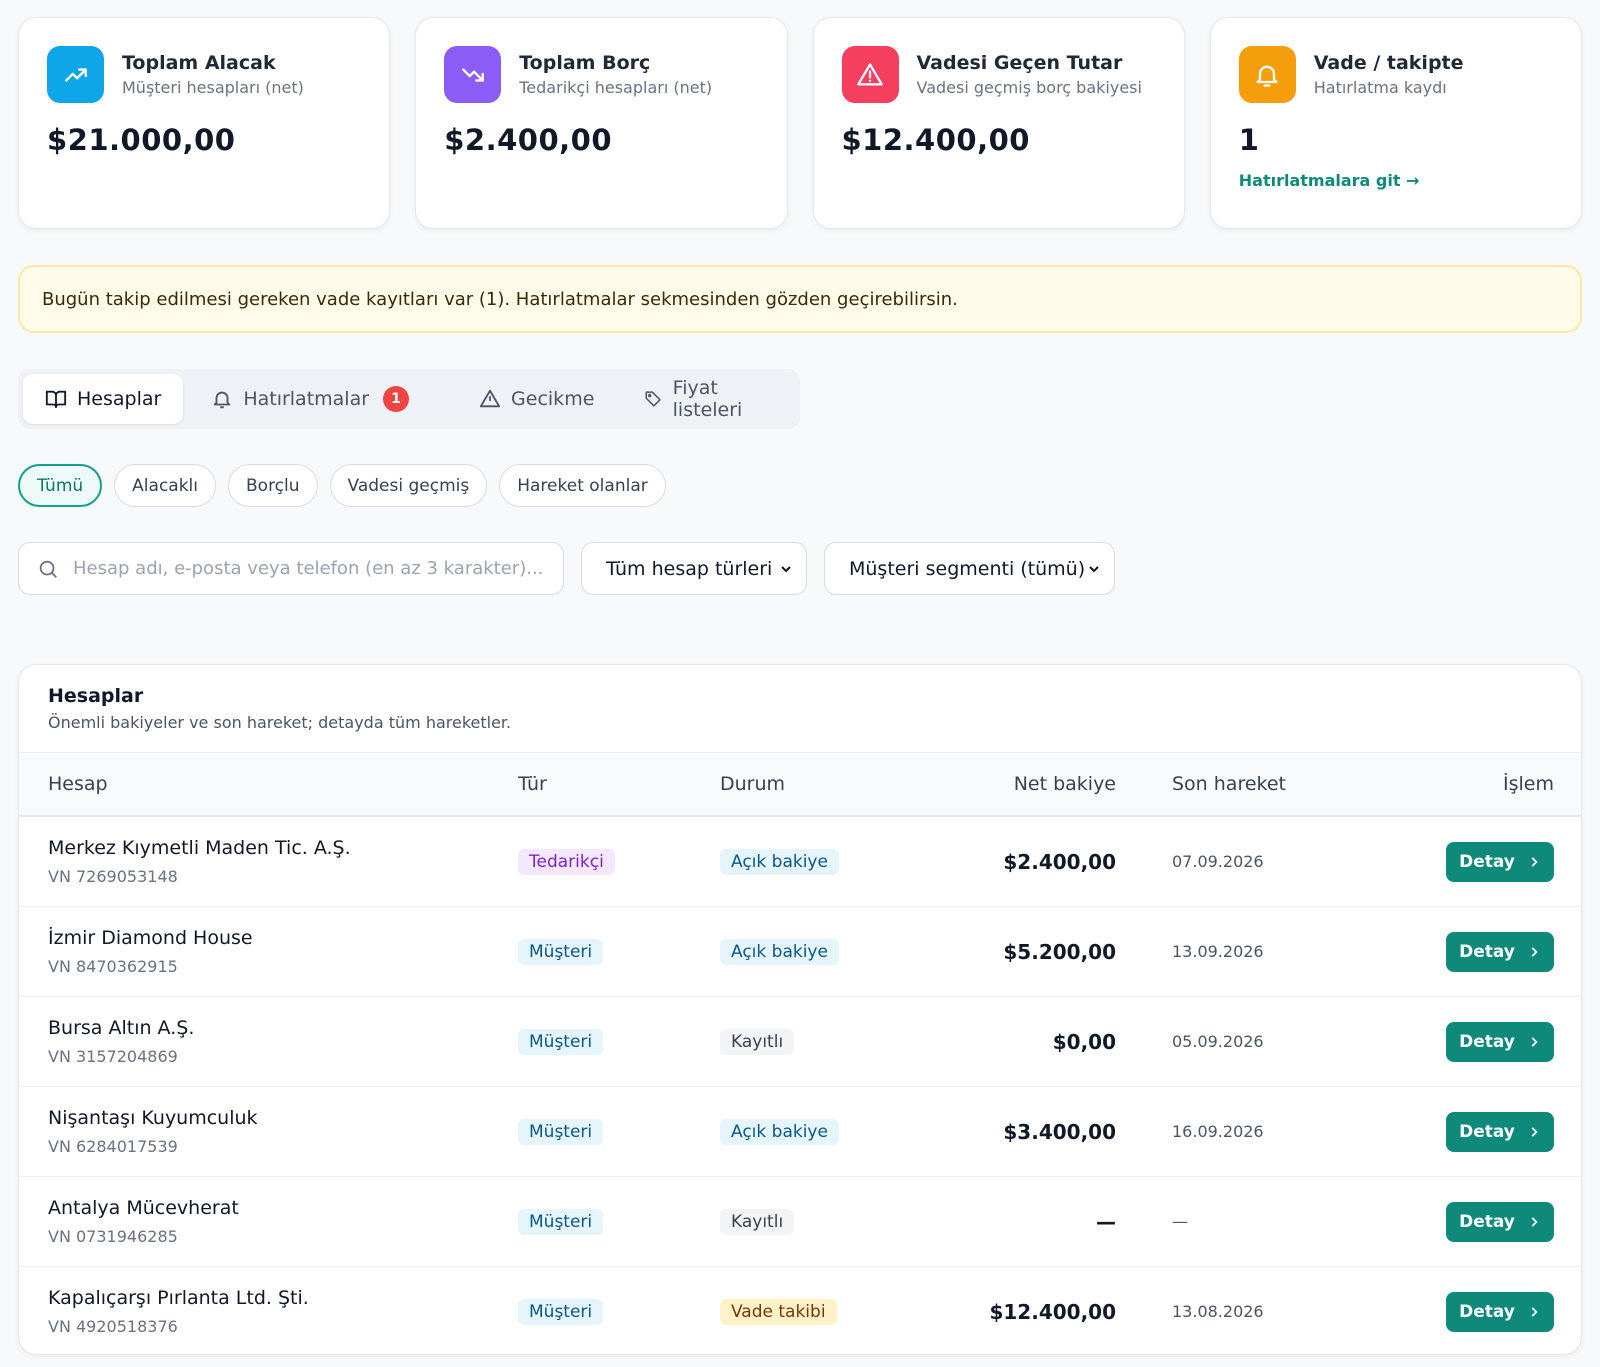 This screenshot has width=1600, height=1367. I want to click on tab: Hatırlatmalar 1, so click(310, 399).